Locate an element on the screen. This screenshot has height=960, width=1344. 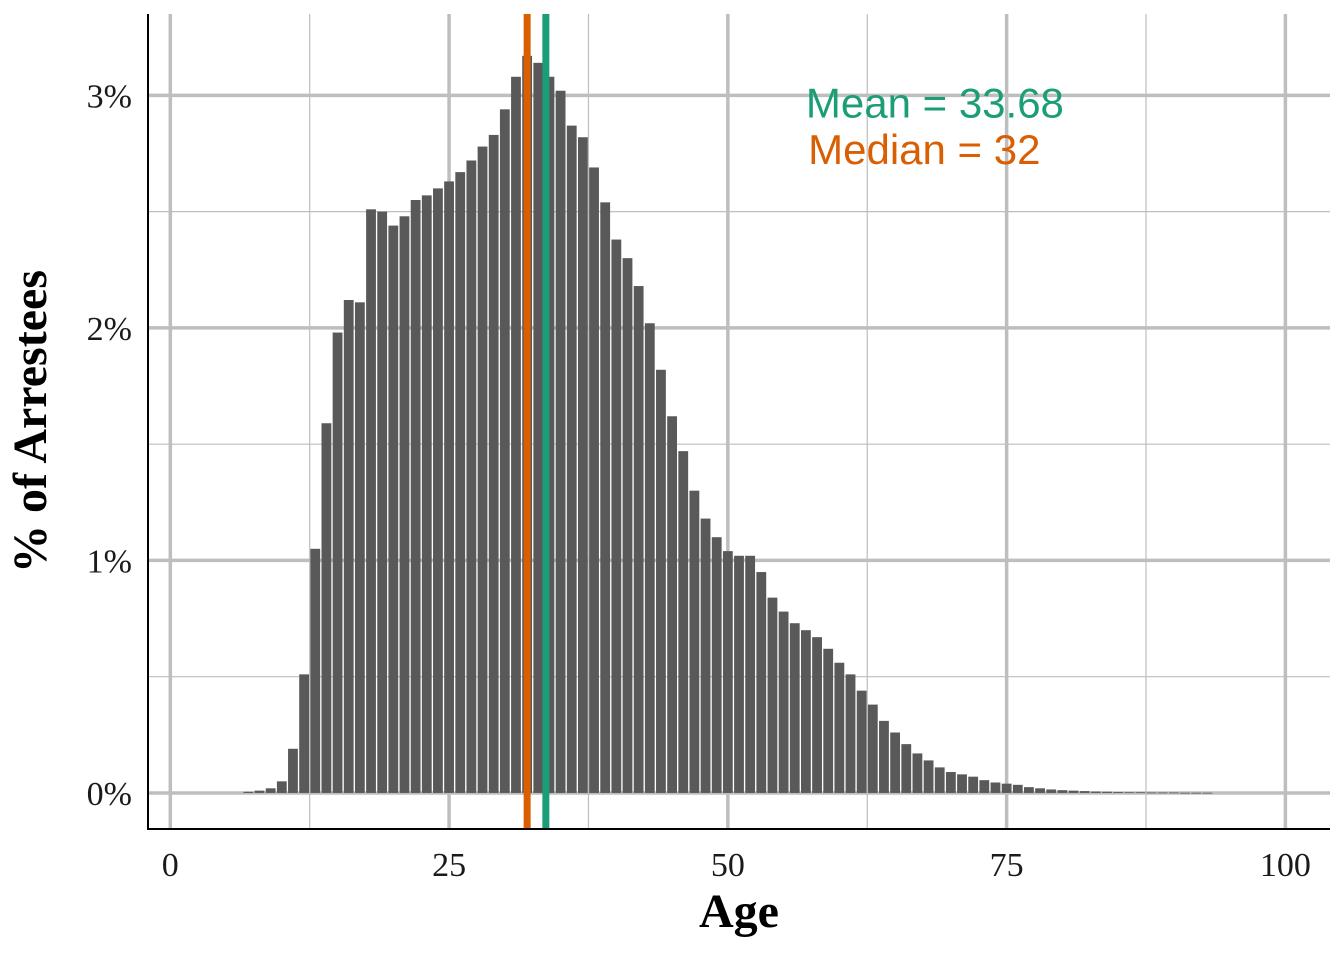
x-tick-label: 50 is located at coordinates (728, 865).